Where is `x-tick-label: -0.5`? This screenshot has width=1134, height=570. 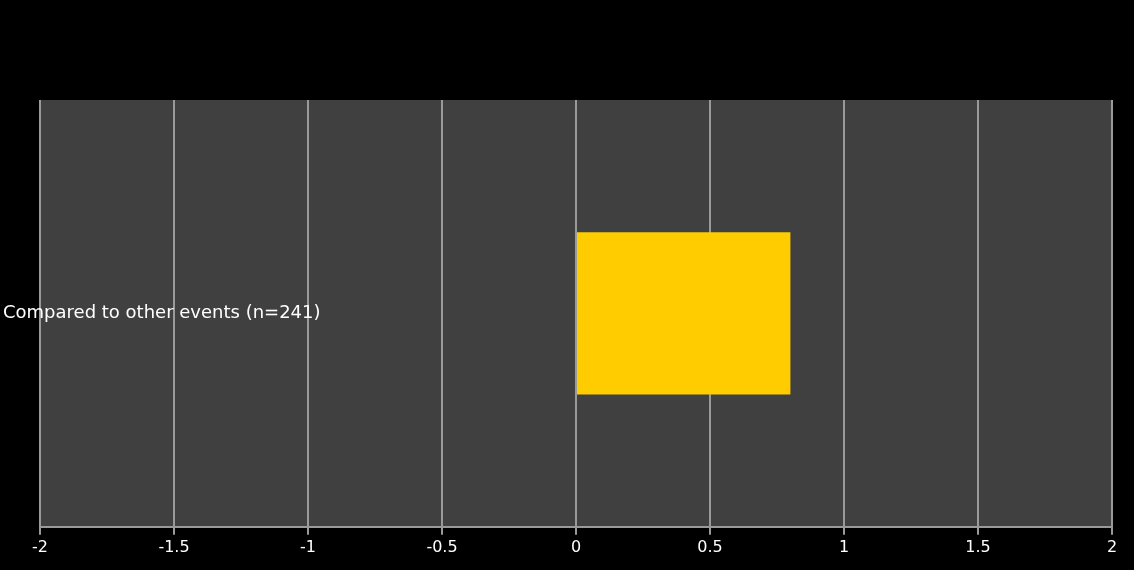
x-tick-label: -0.5 is located at coordinates (442, 546).